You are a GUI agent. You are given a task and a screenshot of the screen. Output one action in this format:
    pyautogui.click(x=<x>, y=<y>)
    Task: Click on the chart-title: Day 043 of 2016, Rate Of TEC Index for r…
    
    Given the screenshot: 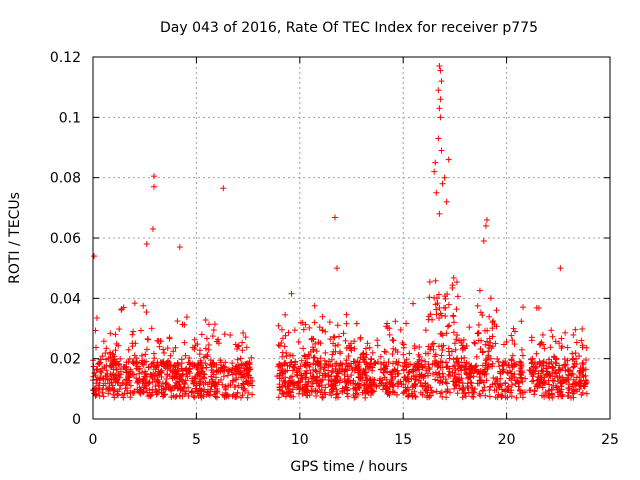 What is the action you would take?
    pyautogui.click(x=349, y=28)
    